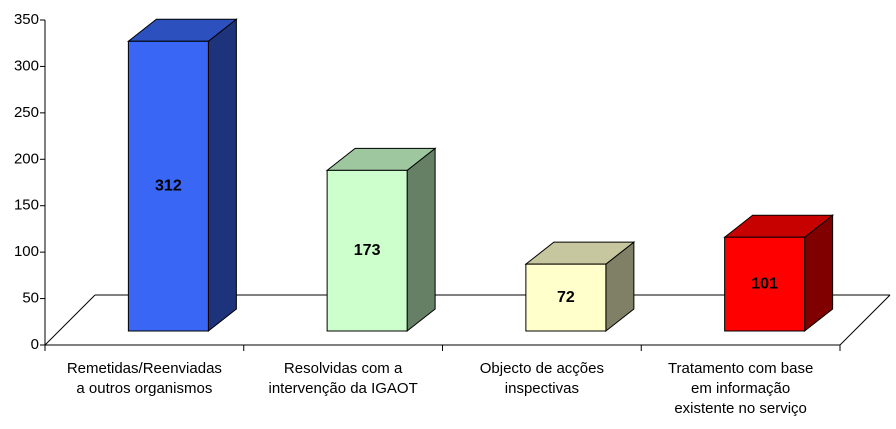 The image size is (896, 429). What do you see at coordinates (26, 251) in the screenshot?
I see `y-tick-label: 100` at bounding box center [26, 251].